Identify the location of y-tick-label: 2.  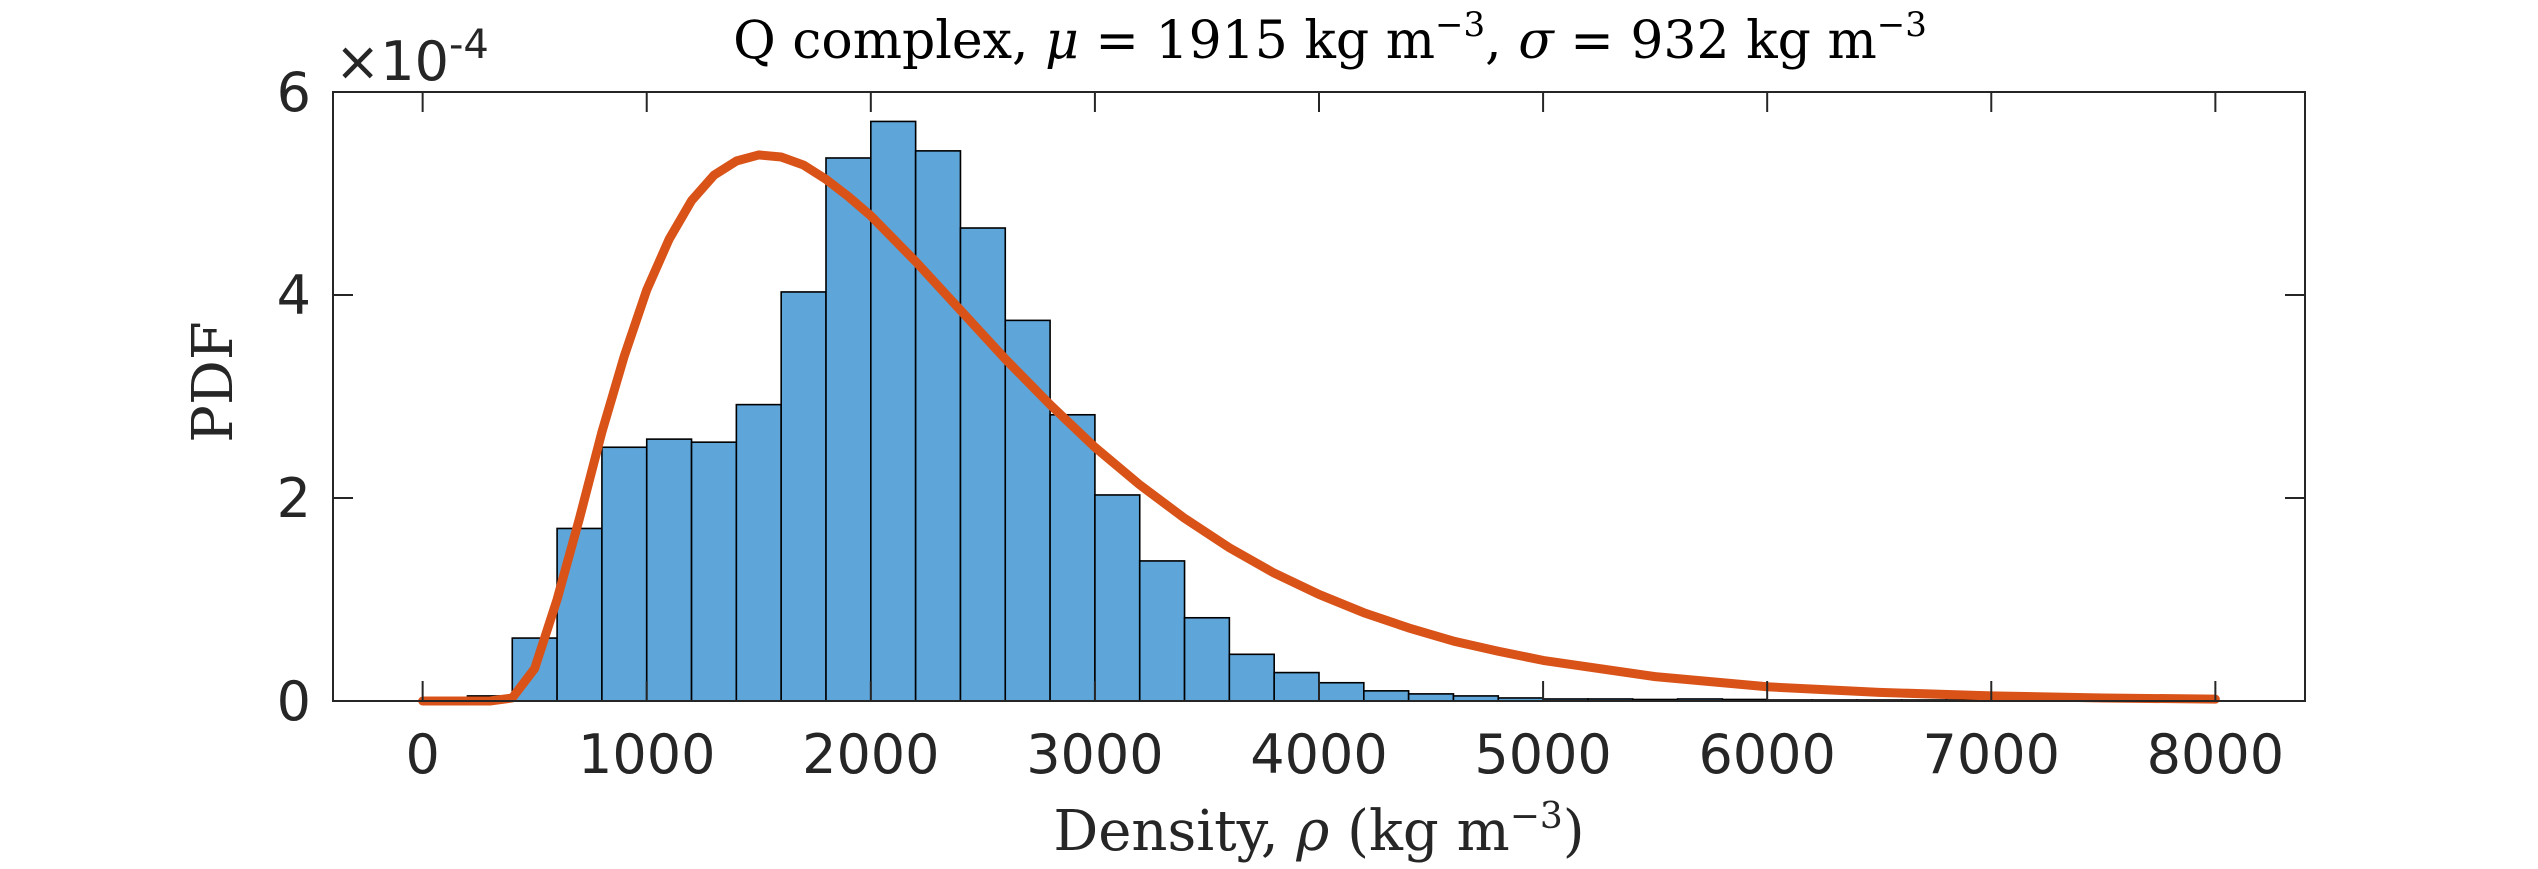
(294, 498).